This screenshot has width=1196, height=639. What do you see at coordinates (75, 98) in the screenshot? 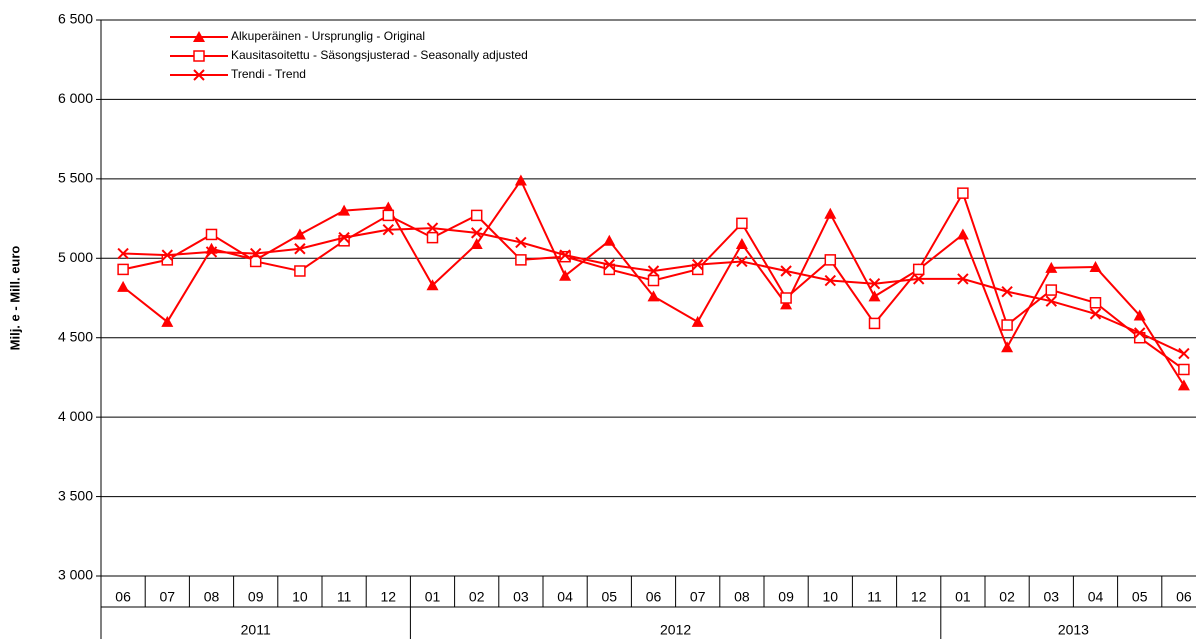
I see `y-tick-label: 6 000` at bounding box center [75, 98].